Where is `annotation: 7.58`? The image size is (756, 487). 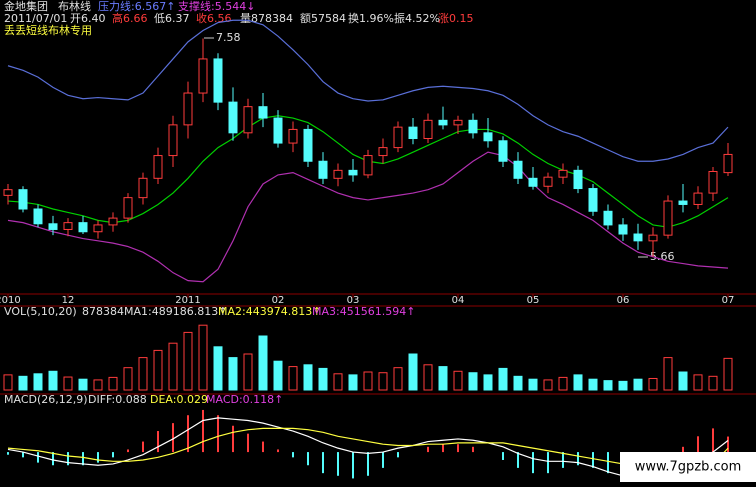
annotation: 7.58 is located at coordinates (228, 37).